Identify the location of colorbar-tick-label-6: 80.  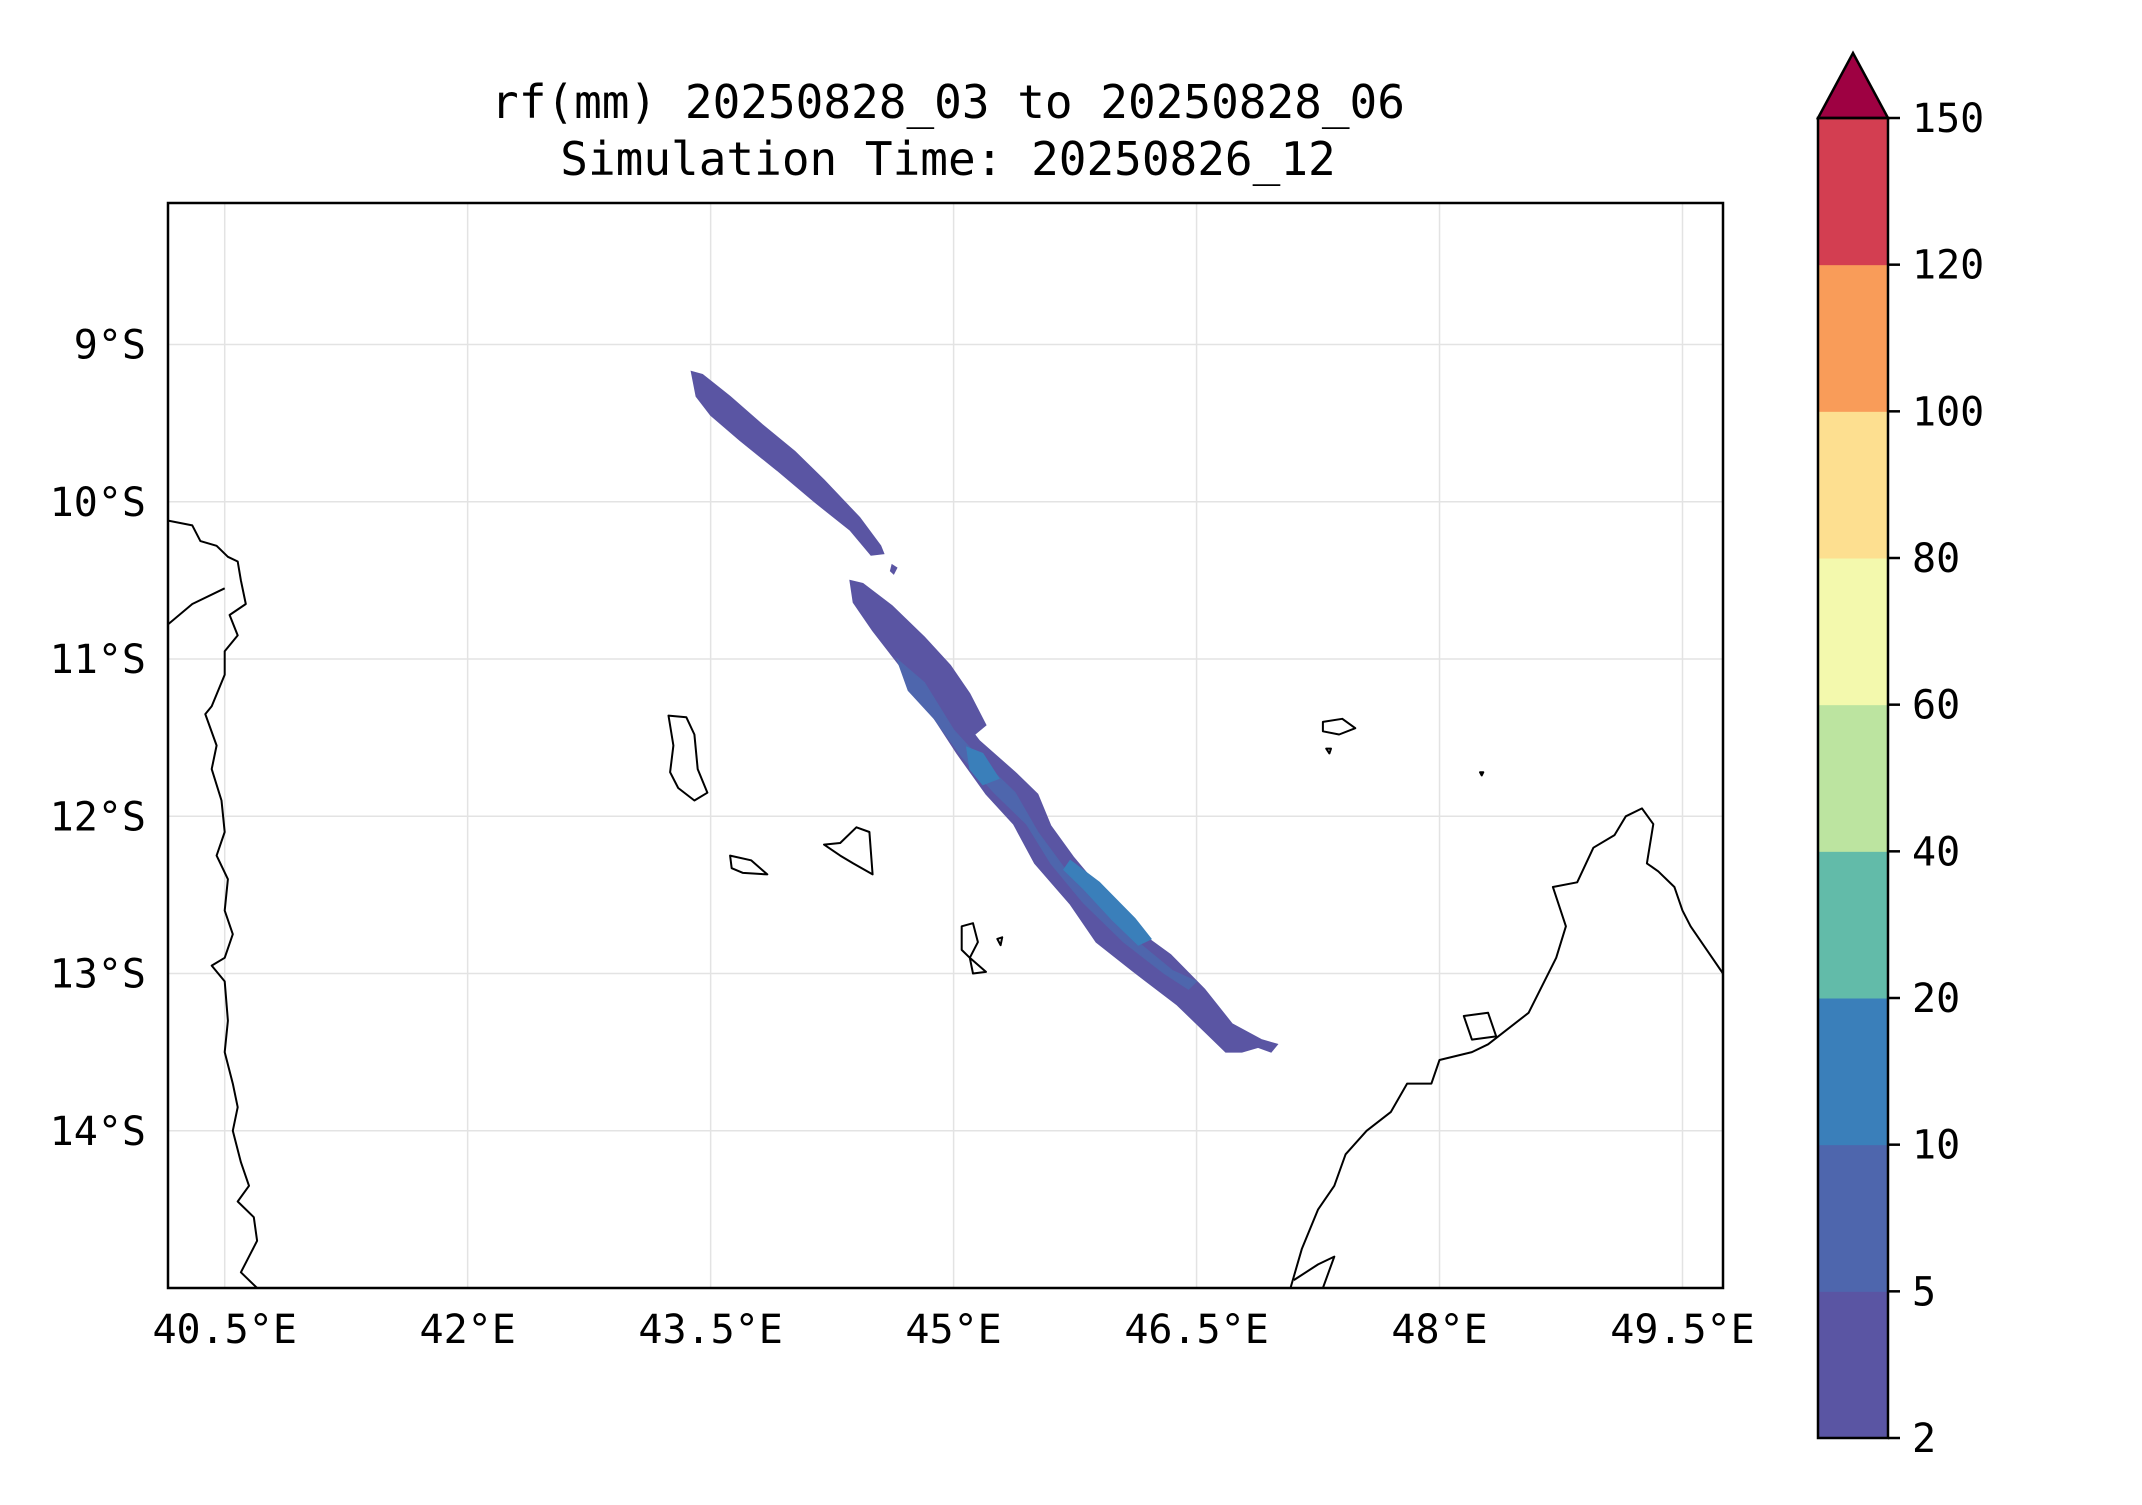
(1936, 559).